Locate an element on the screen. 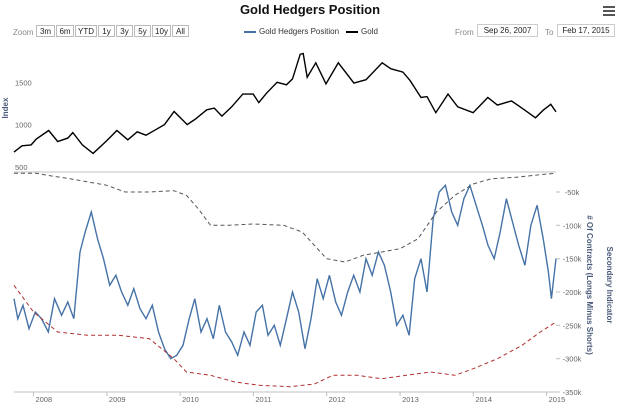 The width and height of the screenshot is (620, 406). bottom-y-tick-label: -350k is located at coordinates (572, 392).